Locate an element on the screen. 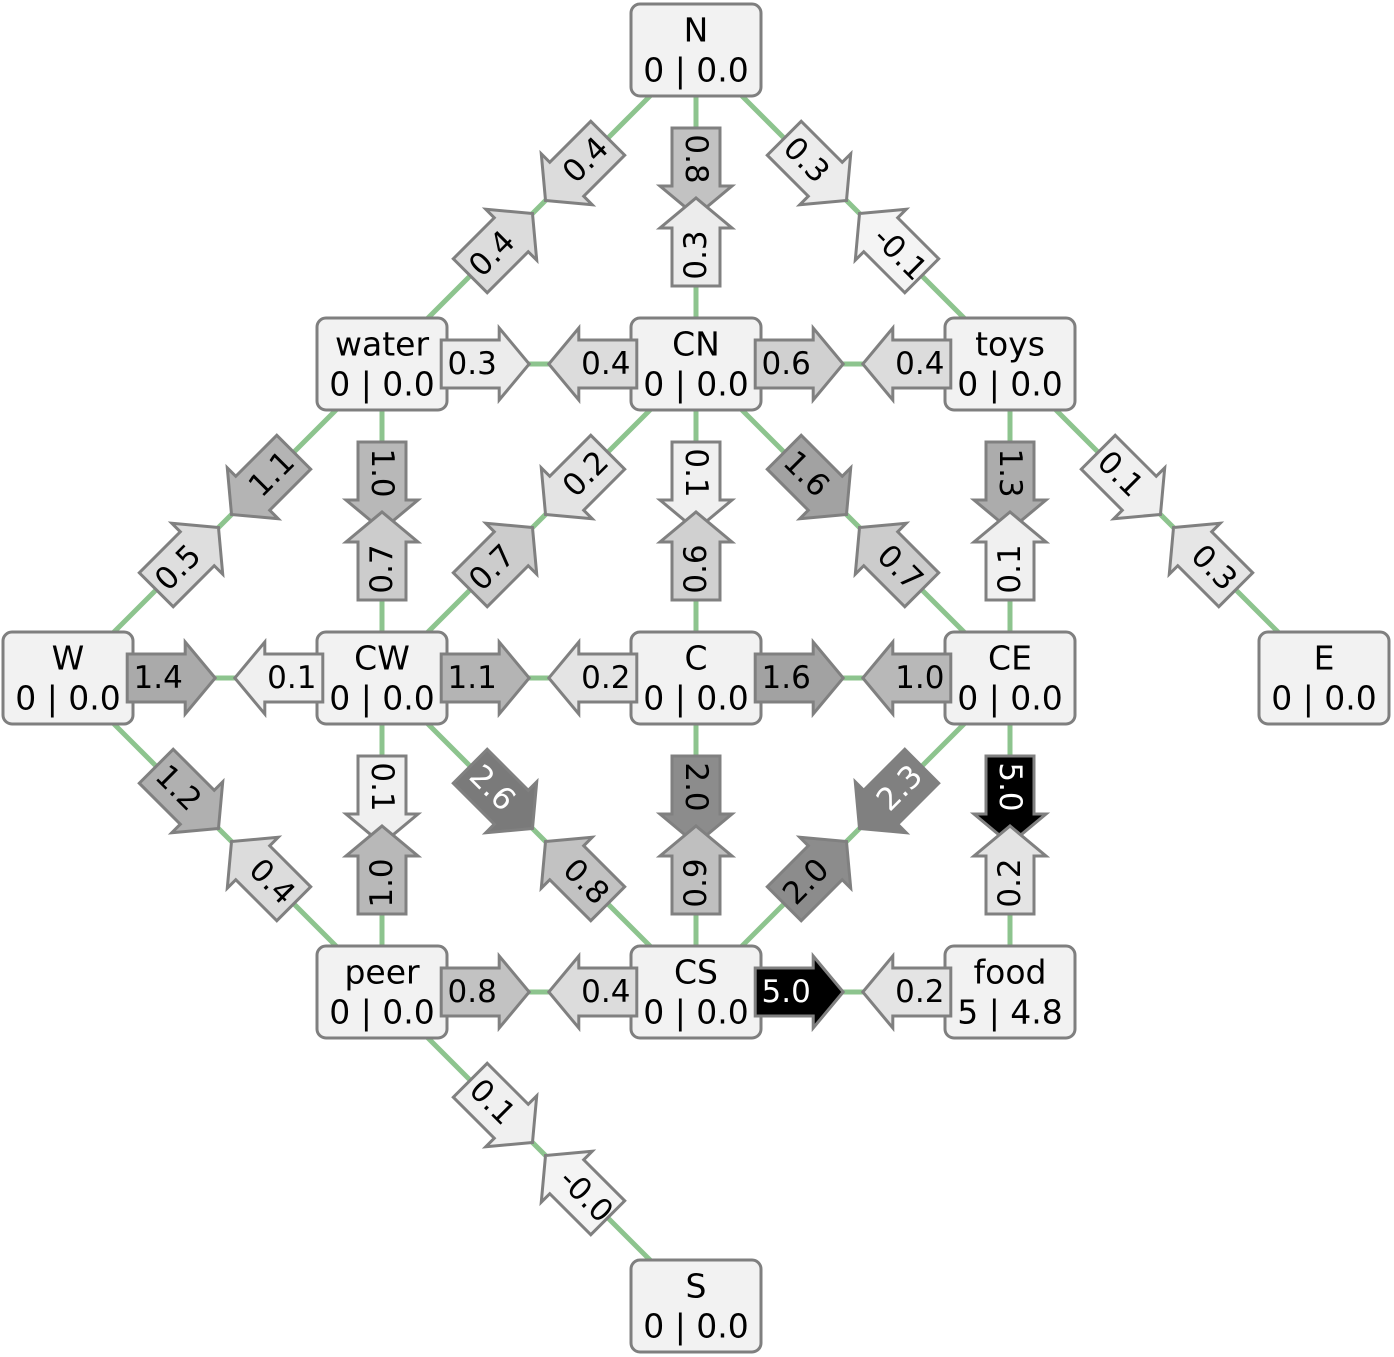 The height and width of the screenshot is (1357, 1394). node-label: water is located at coordinates (382, 344).